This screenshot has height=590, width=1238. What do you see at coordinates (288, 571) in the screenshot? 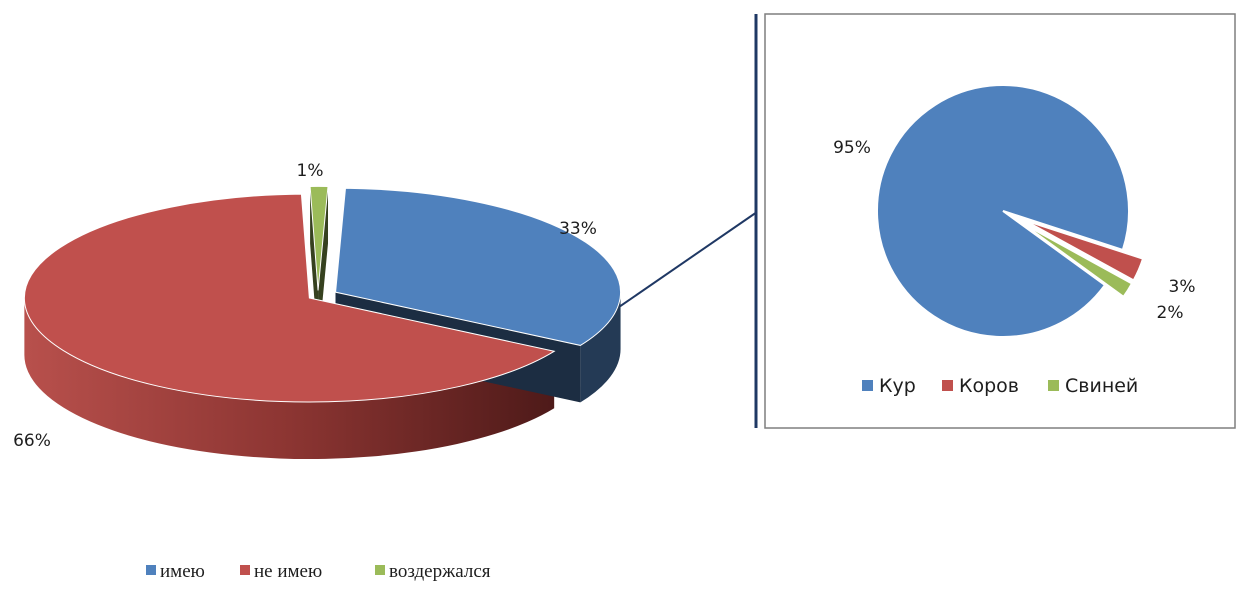
I see `main-legend-label-не-имею: не имею` at bounding box center [288, 571].